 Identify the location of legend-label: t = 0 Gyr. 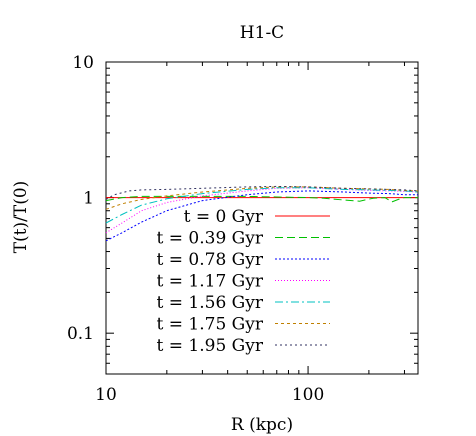
(224, 217).